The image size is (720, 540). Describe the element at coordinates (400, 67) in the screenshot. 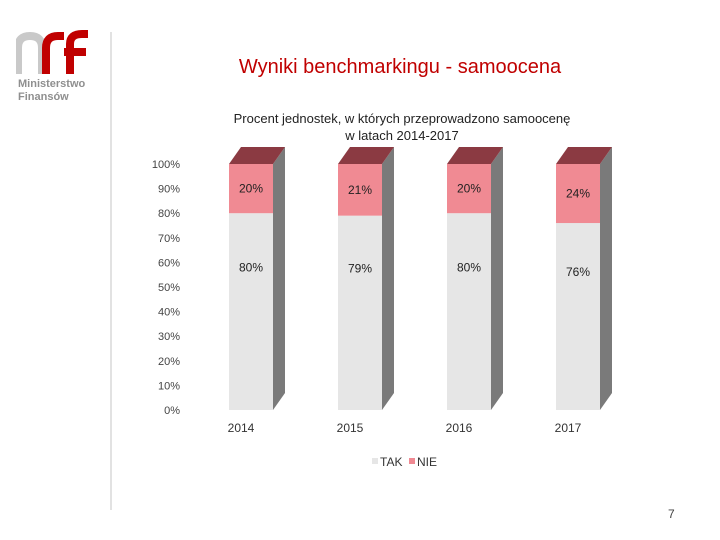

I see `slide-title: Wyniki benchmarkingu - samoocena` at that location.